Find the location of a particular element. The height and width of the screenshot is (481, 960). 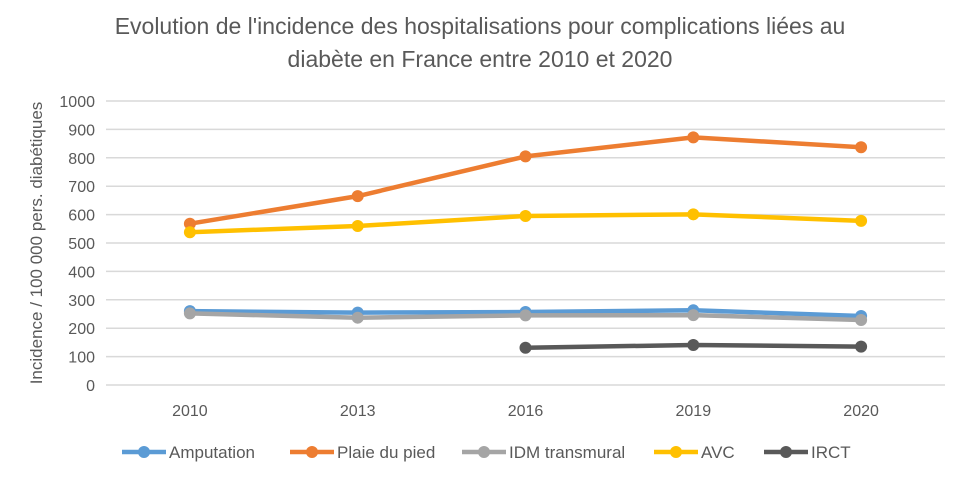

x-tick-label: 2020 is located at coordinates (861, 411).